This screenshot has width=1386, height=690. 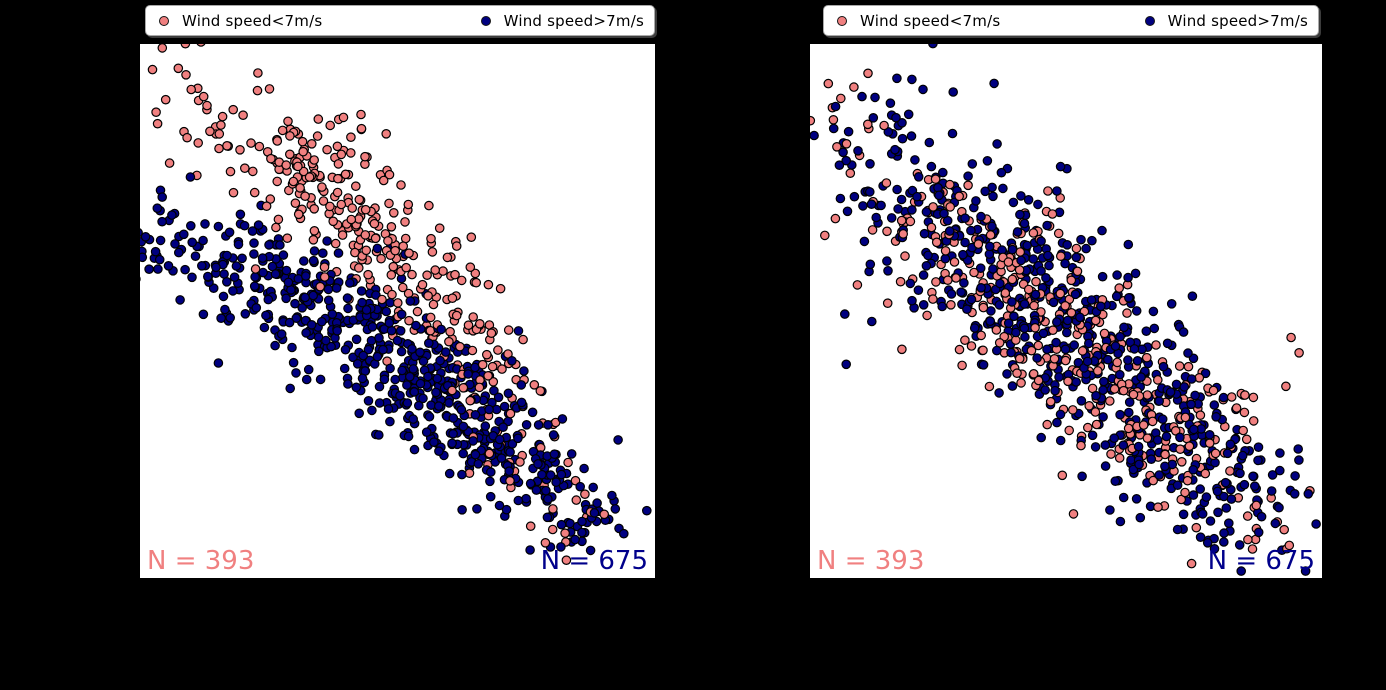 What do you see at coordinates (400, 20) in the screenshot?
I see `legend-left: Wind speed<7m/s Wind speed>7m/s` at bounding box center [400, 20].